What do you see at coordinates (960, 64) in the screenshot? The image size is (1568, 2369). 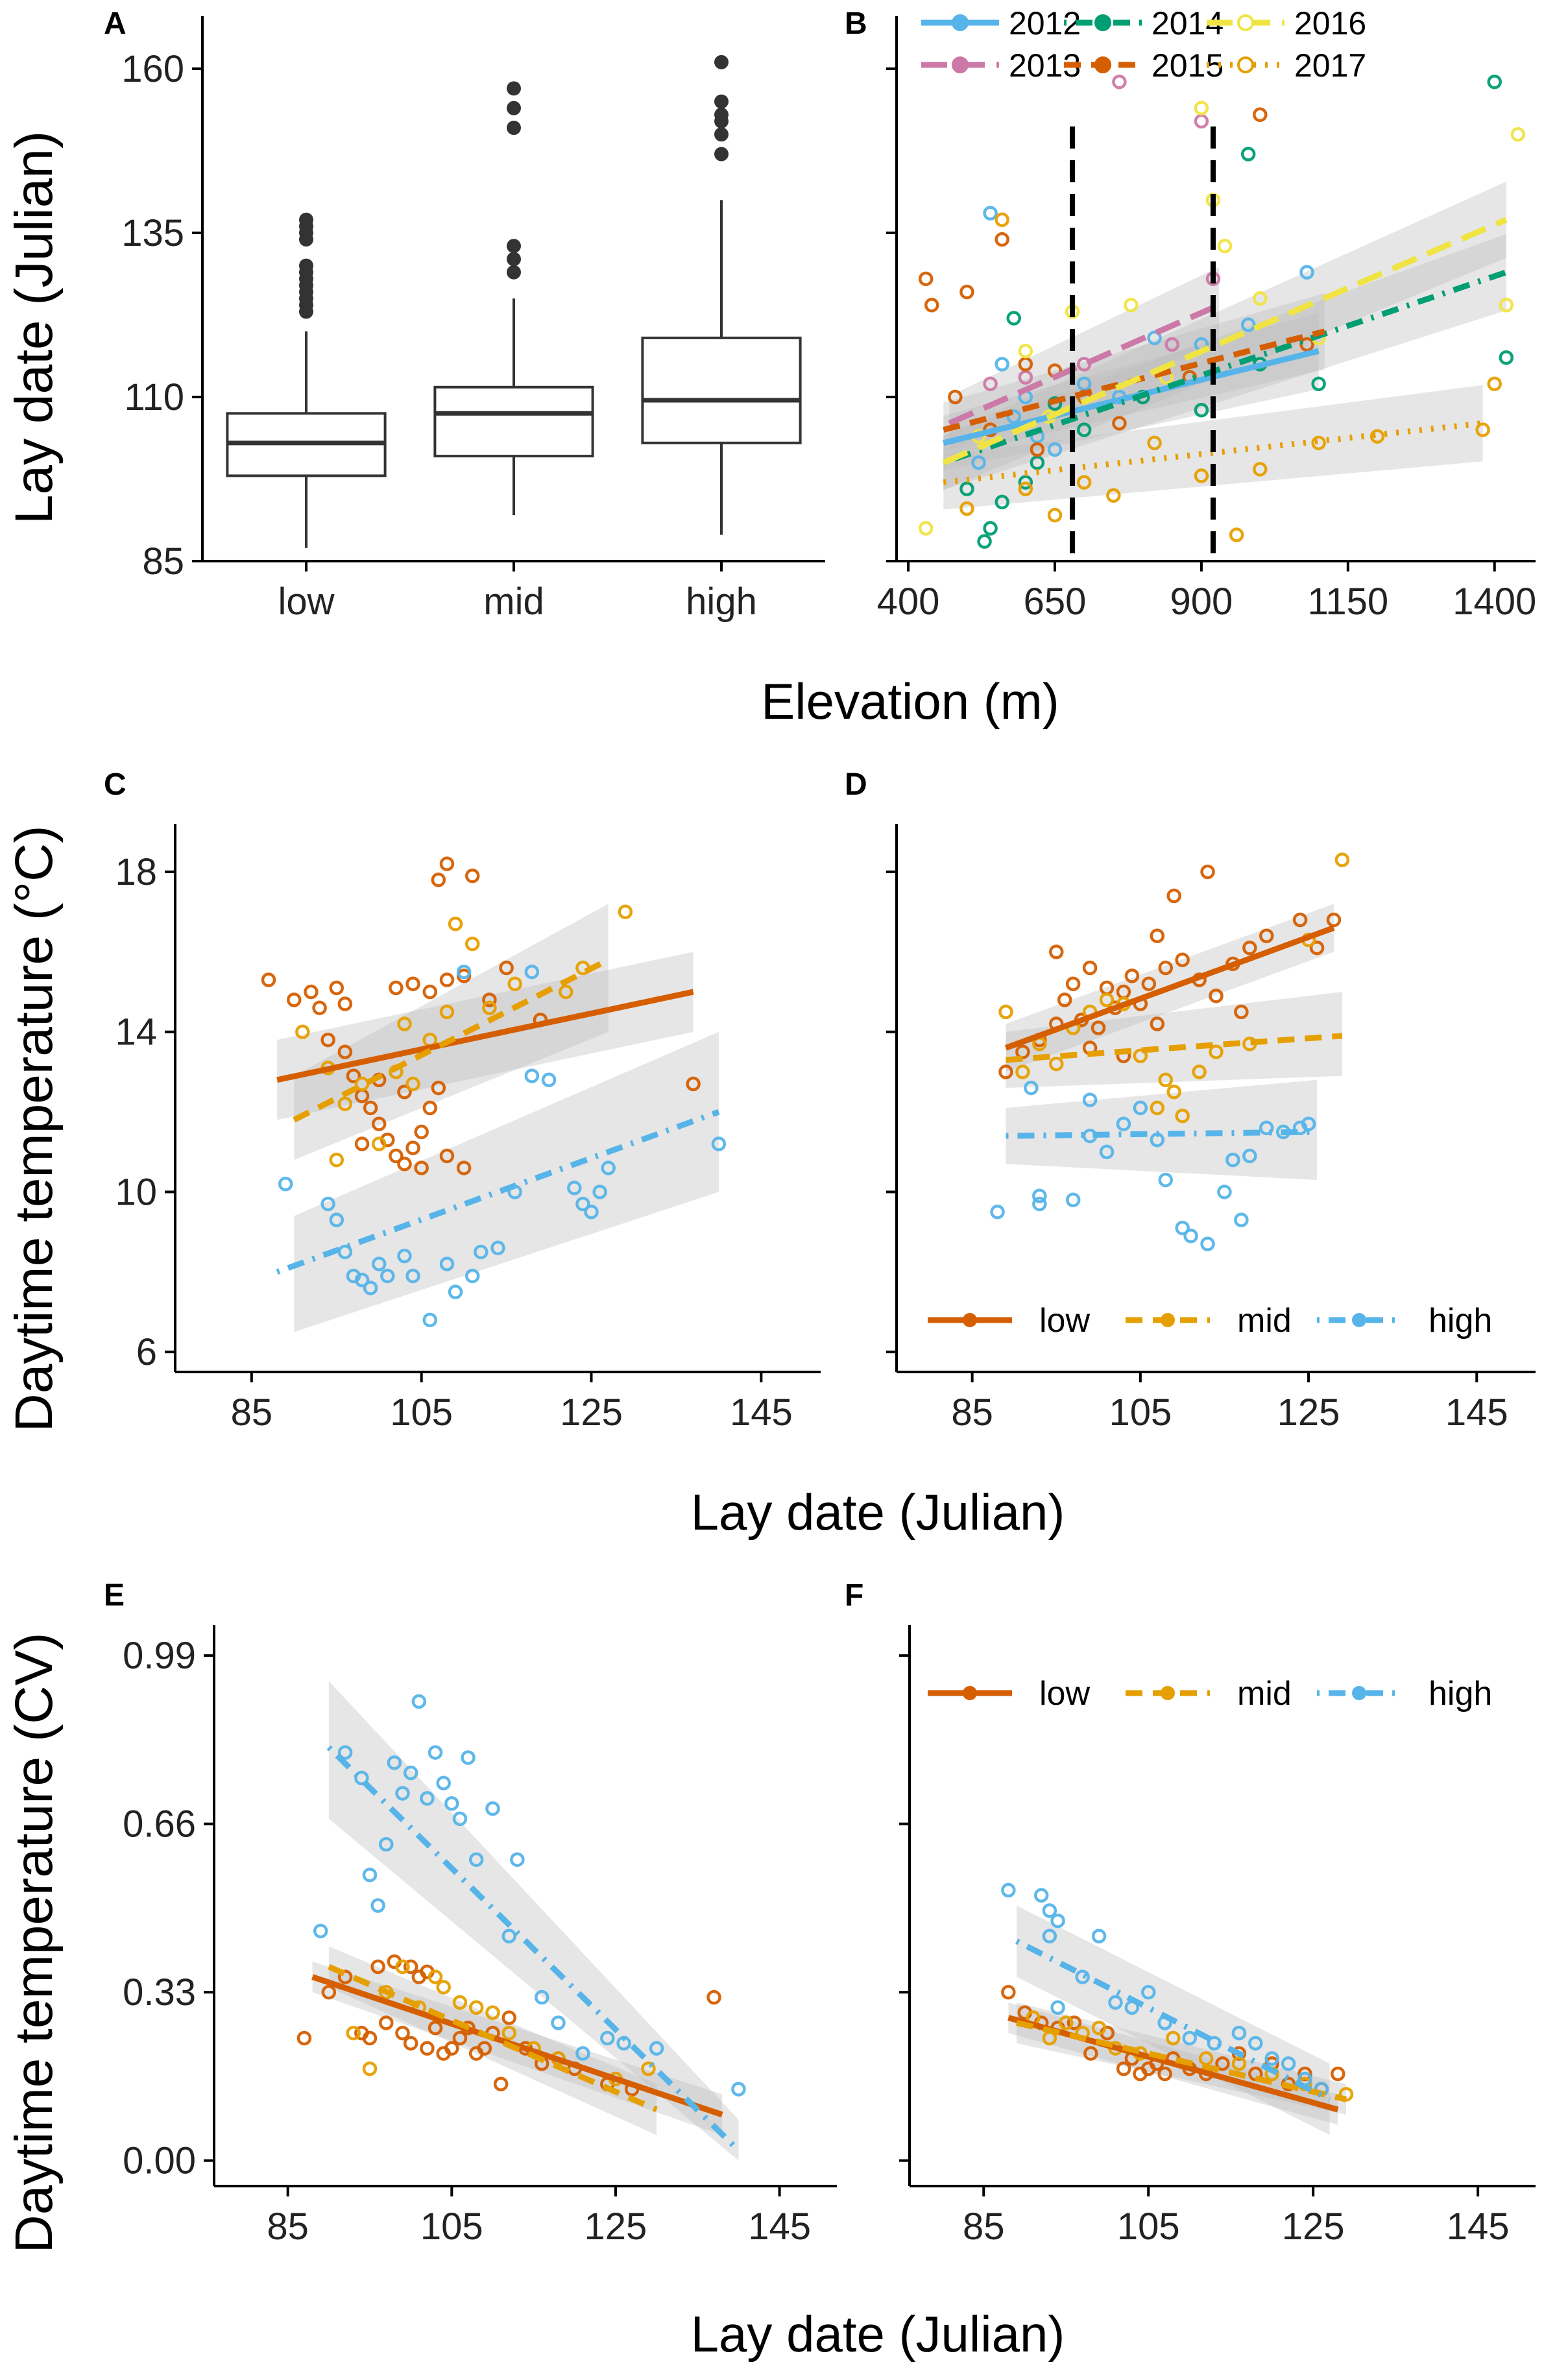 I see `legend-marker-2013` at bounding box center [960, 64].